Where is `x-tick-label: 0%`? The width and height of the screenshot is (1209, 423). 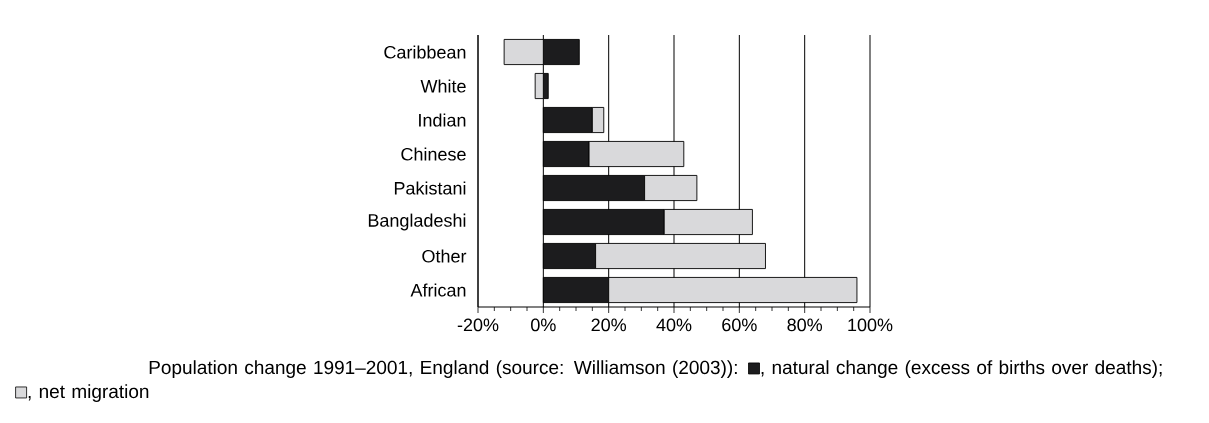 x-tick-label: 0% is located at coordinates (543, 325).